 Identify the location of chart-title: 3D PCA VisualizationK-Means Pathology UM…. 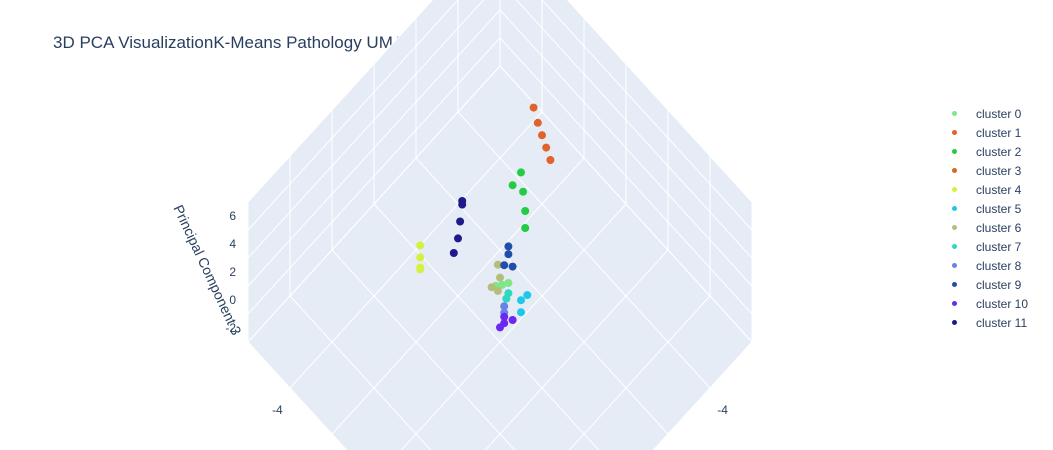
(234, 42).